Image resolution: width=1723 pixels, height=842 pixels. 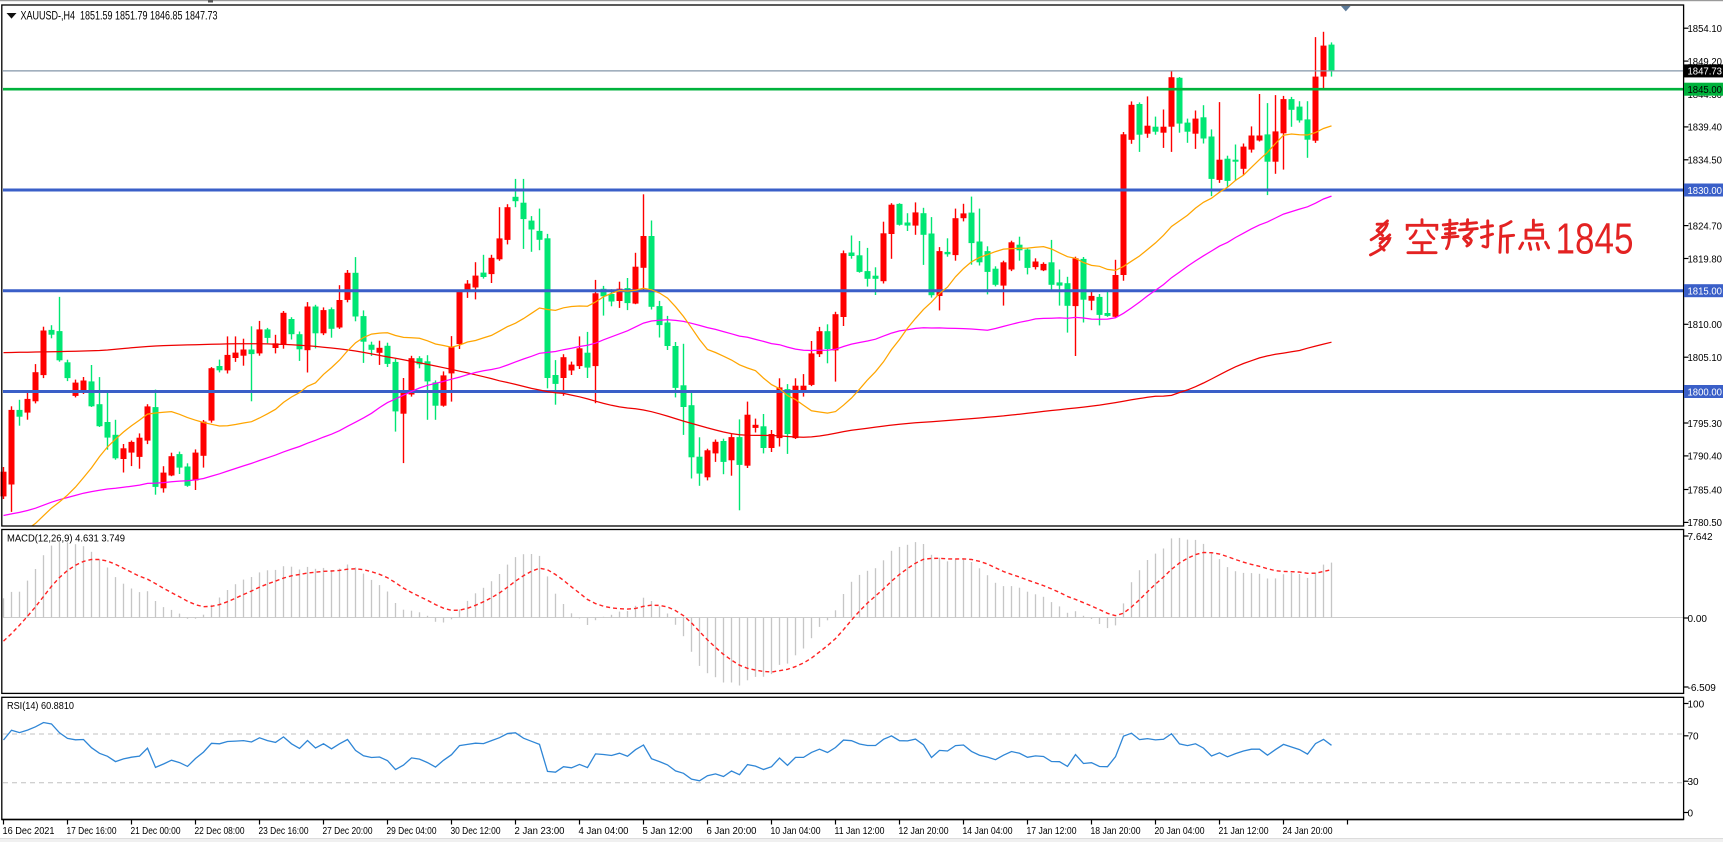 What do you see at coordinates (1705, 226) in the screenshot?
I see `svg-text: 1824.70` at bounding box center [1705, 226].